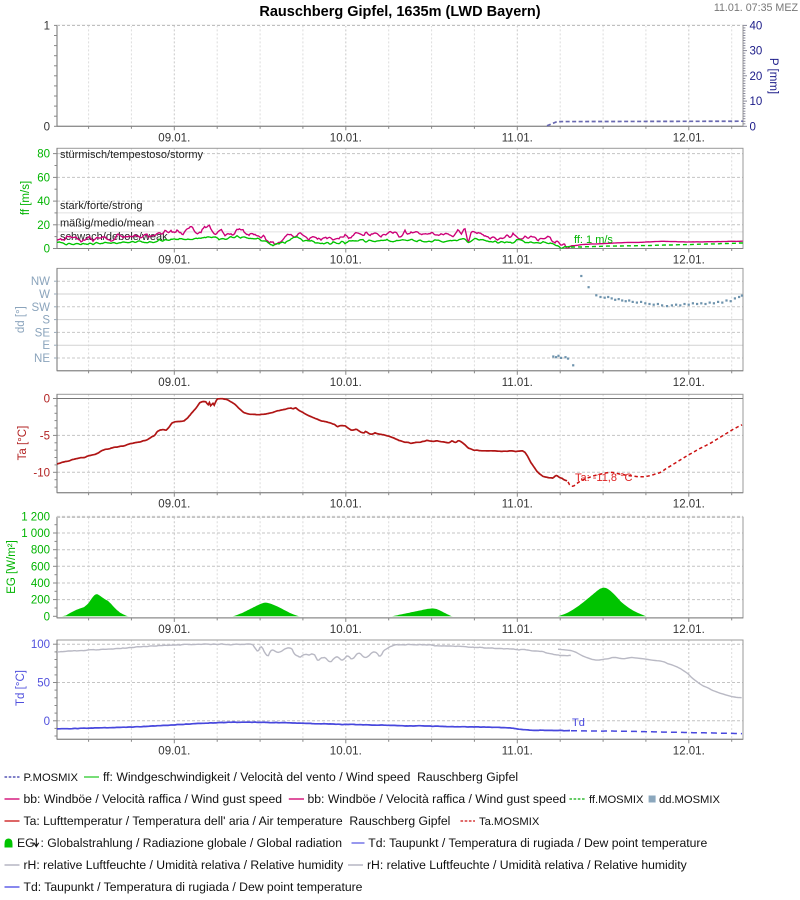 The height and width of the screenshot is (900, 800). What do you see at coordinates (51, 778) in the screenshot?
I see `svg-text: P.MOSMIX` at bounding box center [51, 778].